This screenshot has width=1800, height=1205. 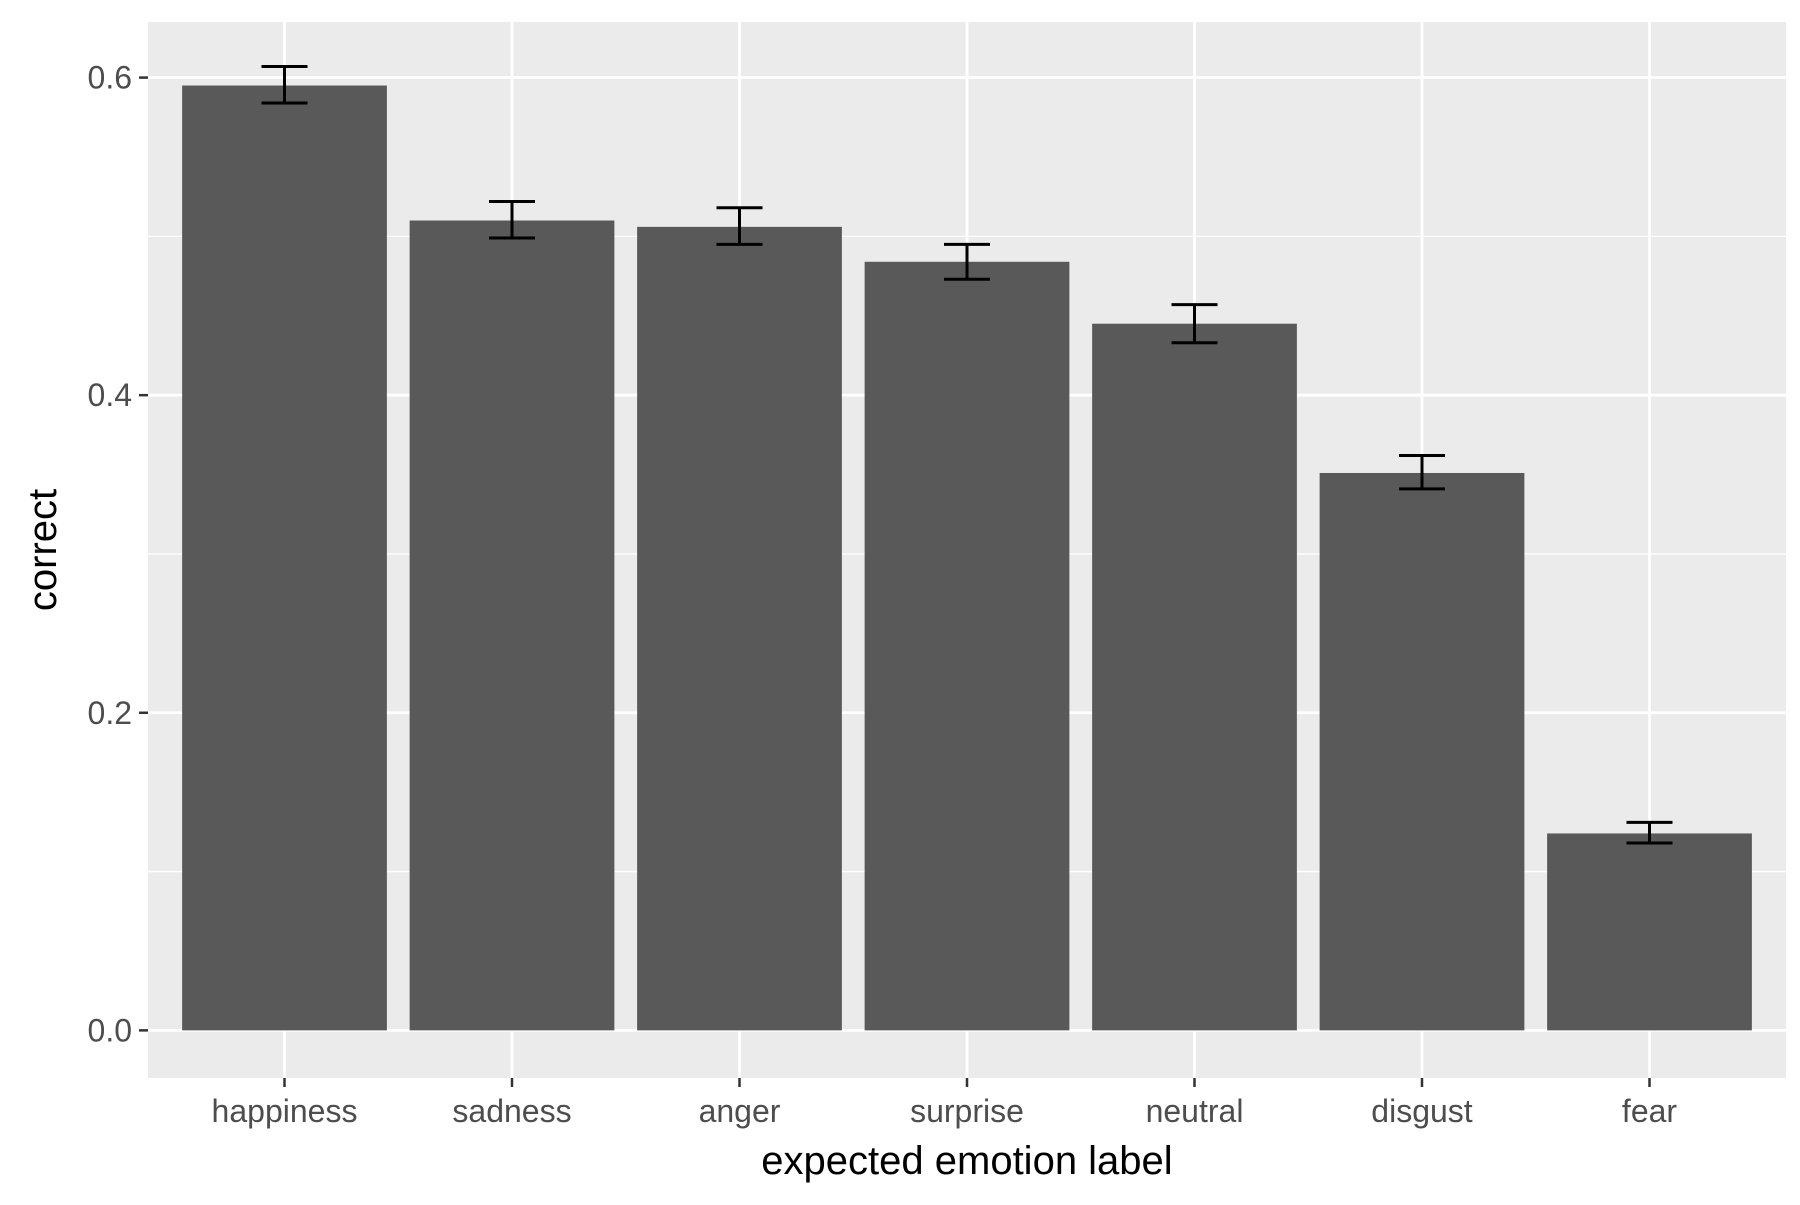 What do you see at coordinates (284, 84) in the screenshot?
I see `error-bar-happiness` at bounding box center [284, 84].